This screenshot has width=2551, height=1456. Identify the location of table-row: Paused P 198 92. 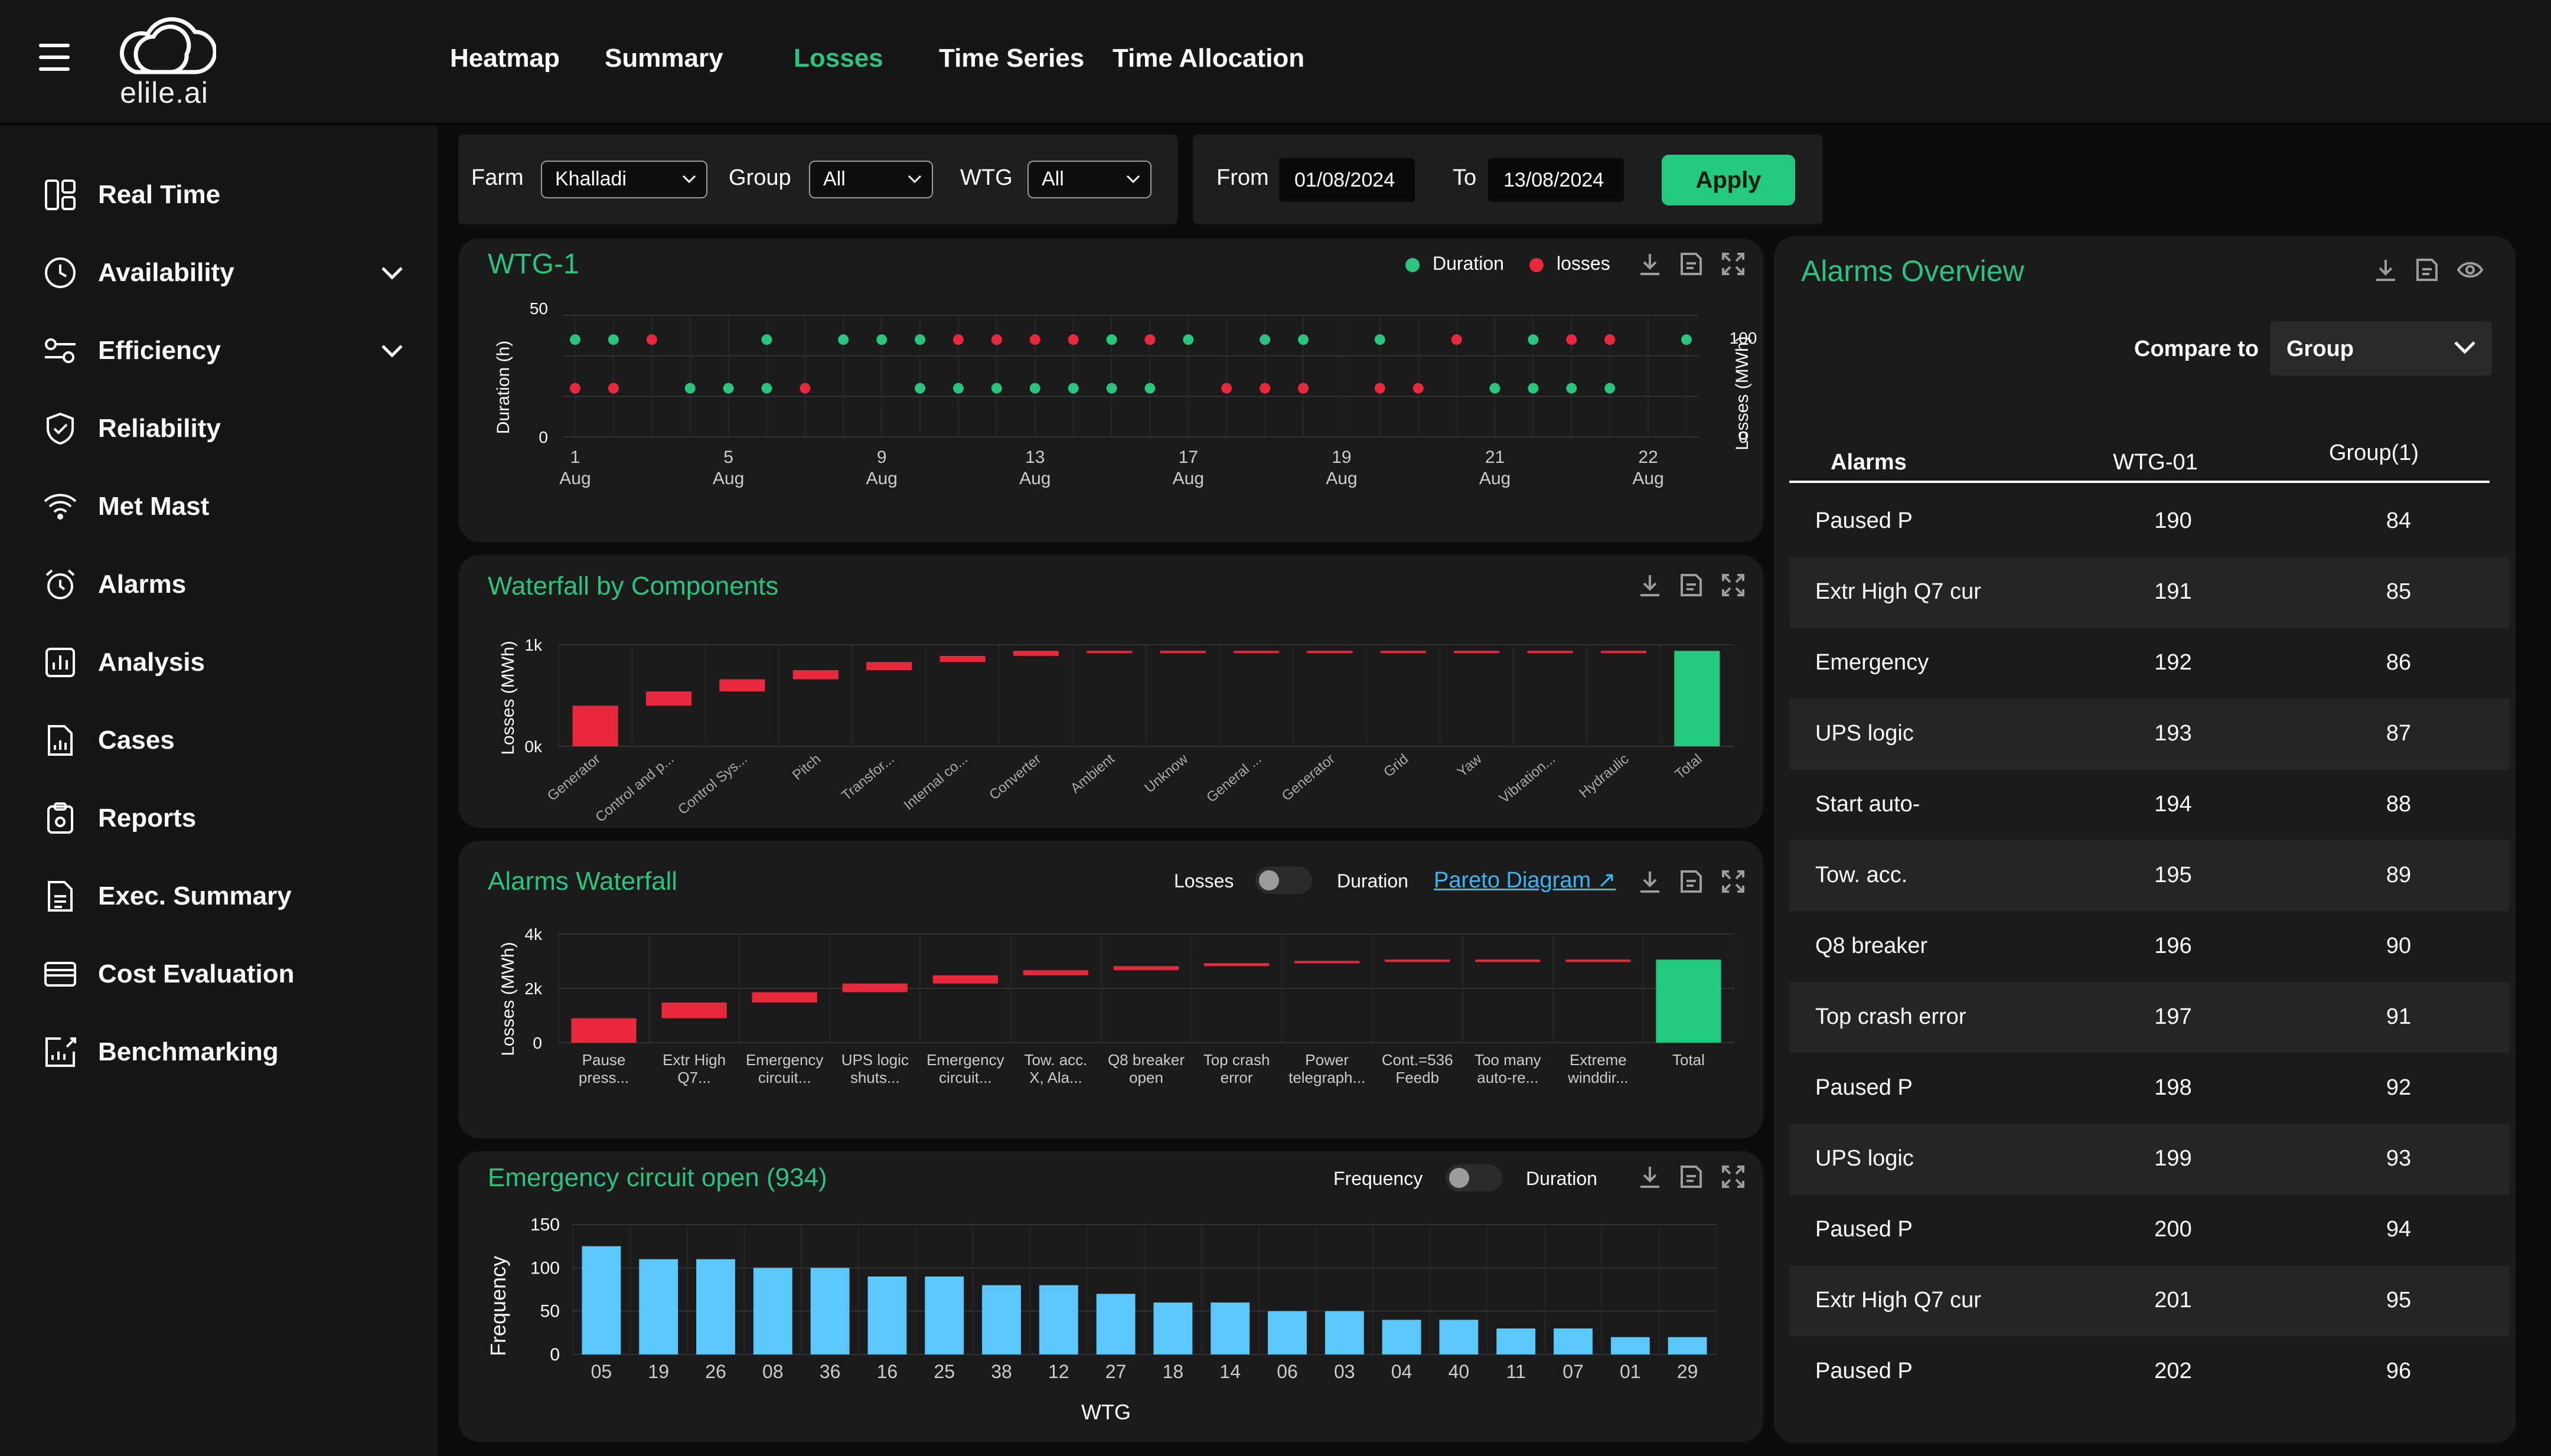
(2149, 1088).